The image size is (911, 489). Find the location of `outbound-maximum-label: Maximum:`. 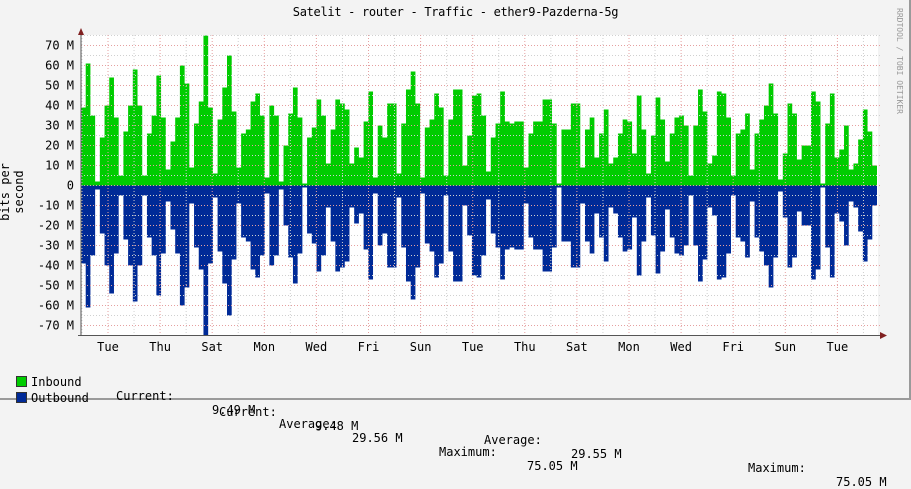

outbound-maximum-label: Maximum: is located at coordinates (777, 468).